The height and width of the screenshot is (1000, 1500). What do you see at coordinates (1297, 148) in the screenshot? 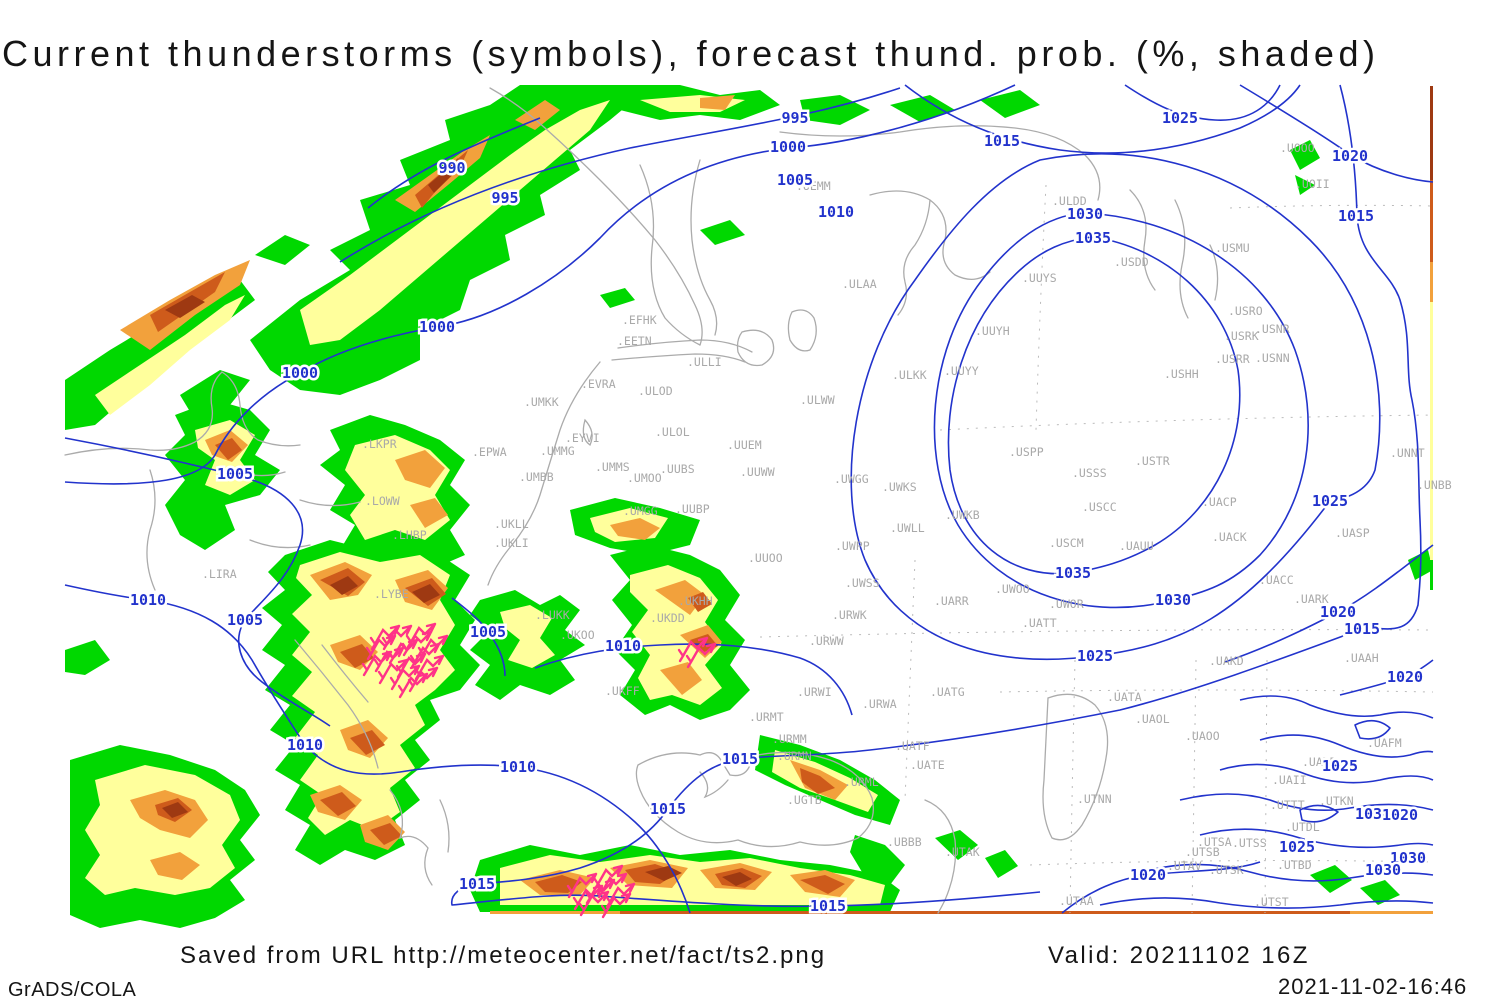
I see `station-code-UOOO: .UOOO` at bounding box center [1297, 148].